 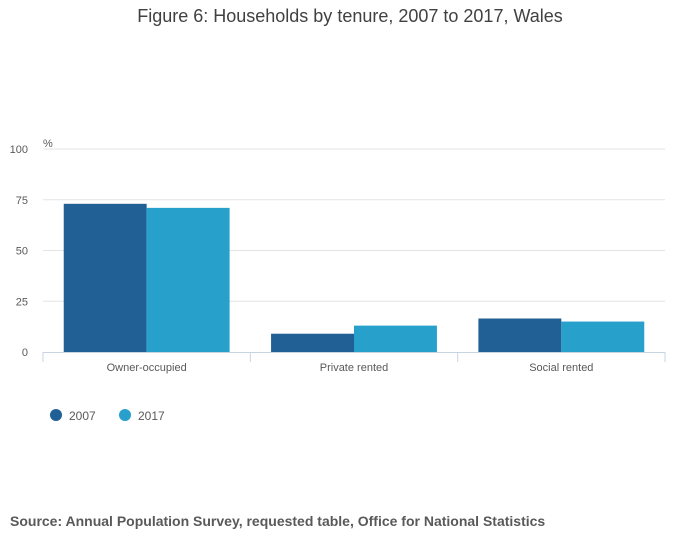 I want to click on bar-2007-private-rented, so click(x=312, y=342).